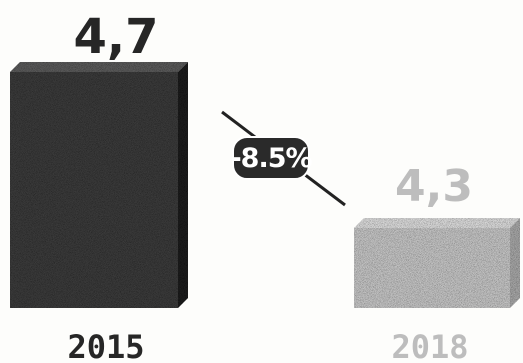 This screenshot has width=523, height=363. What do you see at coordinates (105, 345) in the screenshot?
I see `category-label-2015: 2015` at bounding box center [105, 345].